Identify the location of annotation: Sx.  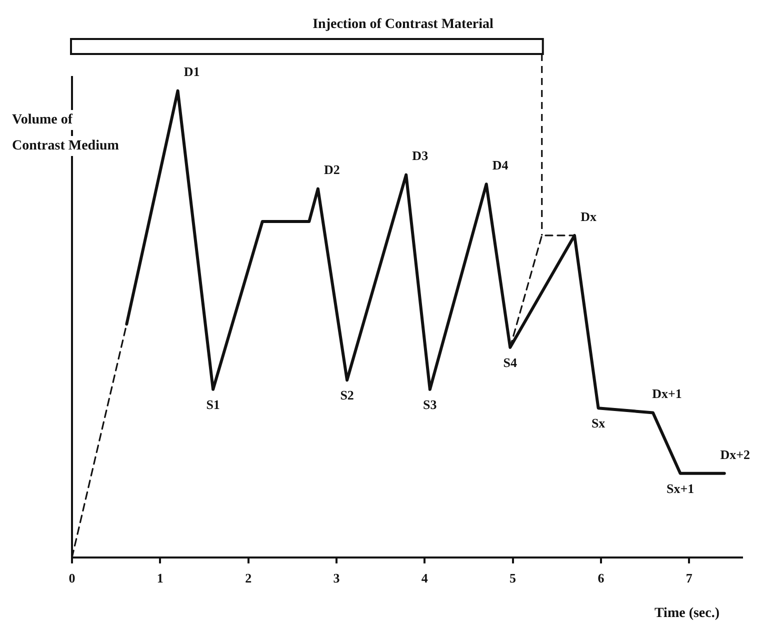
(598, 422).